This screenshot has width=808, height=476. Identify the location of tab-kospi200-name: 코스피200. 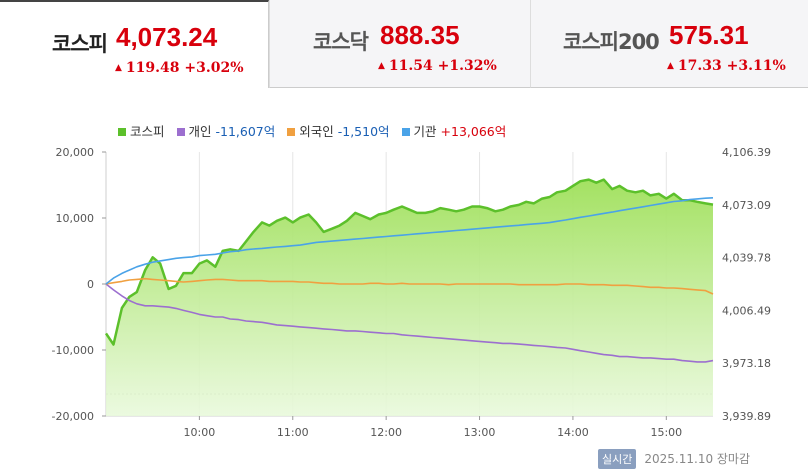
(611, 42).